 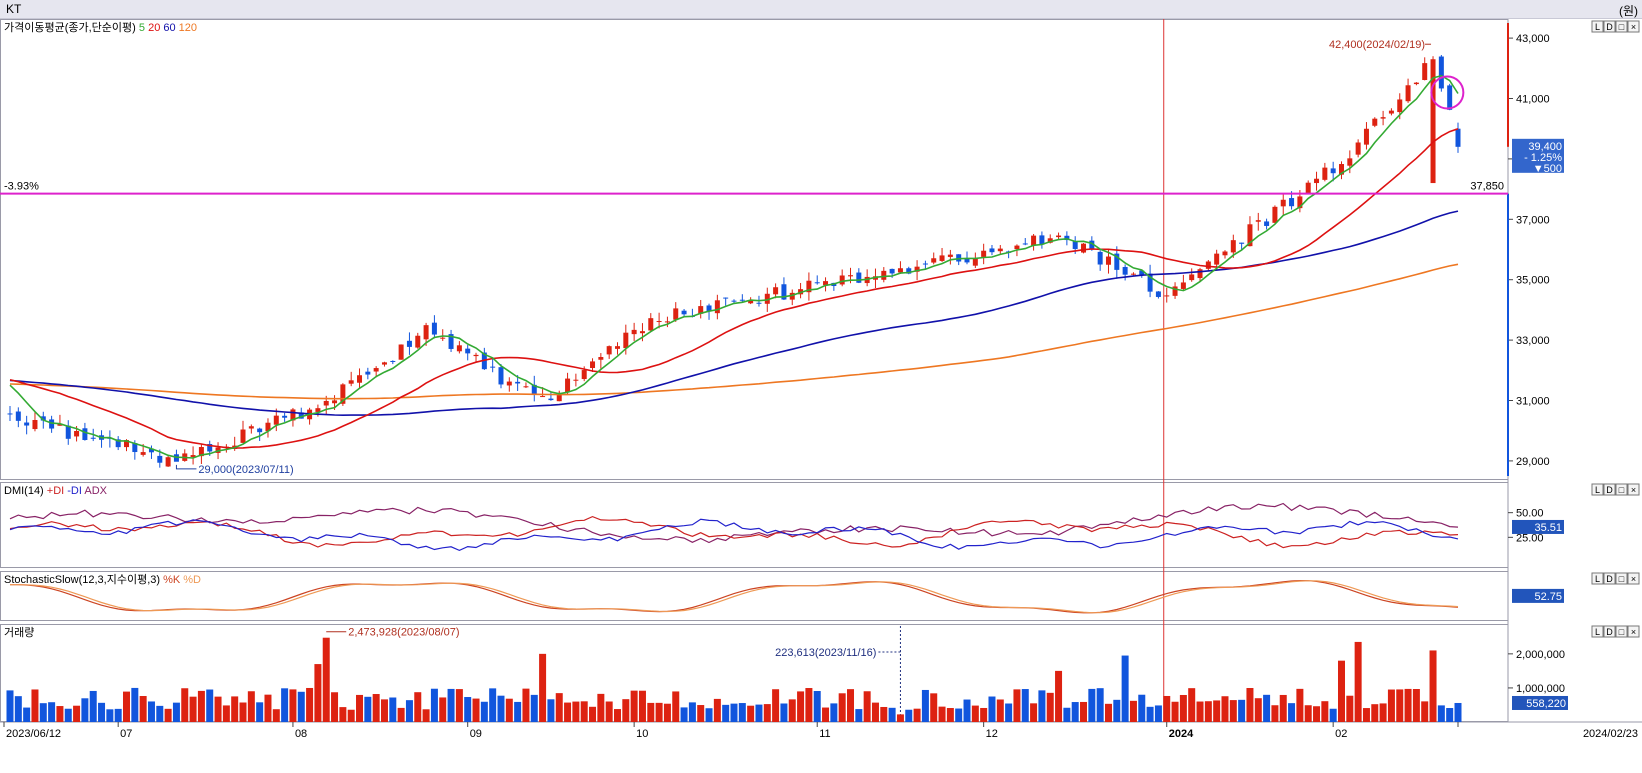 What do you see at coordinates (825, 653) in the screenshot?
I see `volume-annot-label: 223,613(2023/11/16)` at bounding box center [825, 653].